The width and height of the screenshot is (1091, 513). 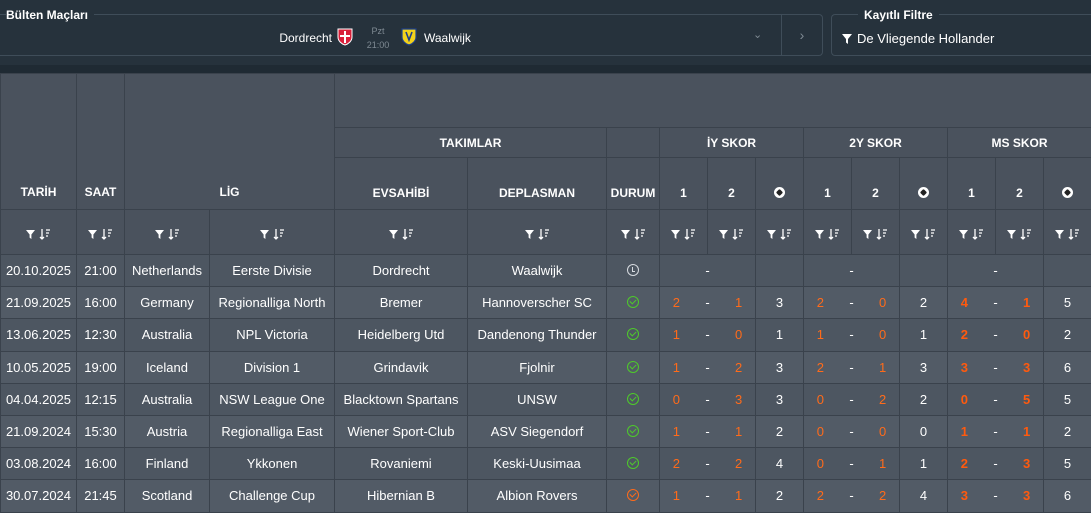 What do you see at coordinates (738, 495) in the screenshot?
I see `iy-away-goals: 1` at bounding box center [738, 495].